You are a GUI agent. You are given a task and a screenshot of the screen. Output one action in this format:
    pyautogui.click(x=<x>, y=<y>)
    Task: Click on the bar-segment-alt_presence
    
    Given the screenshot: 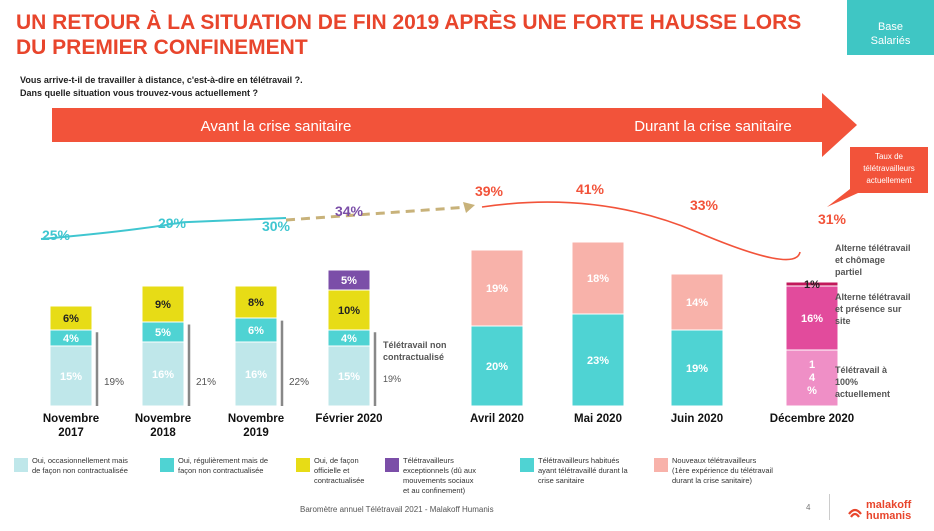 What is the action you would take?
    pyautogui.click(x=812, y=318)
    